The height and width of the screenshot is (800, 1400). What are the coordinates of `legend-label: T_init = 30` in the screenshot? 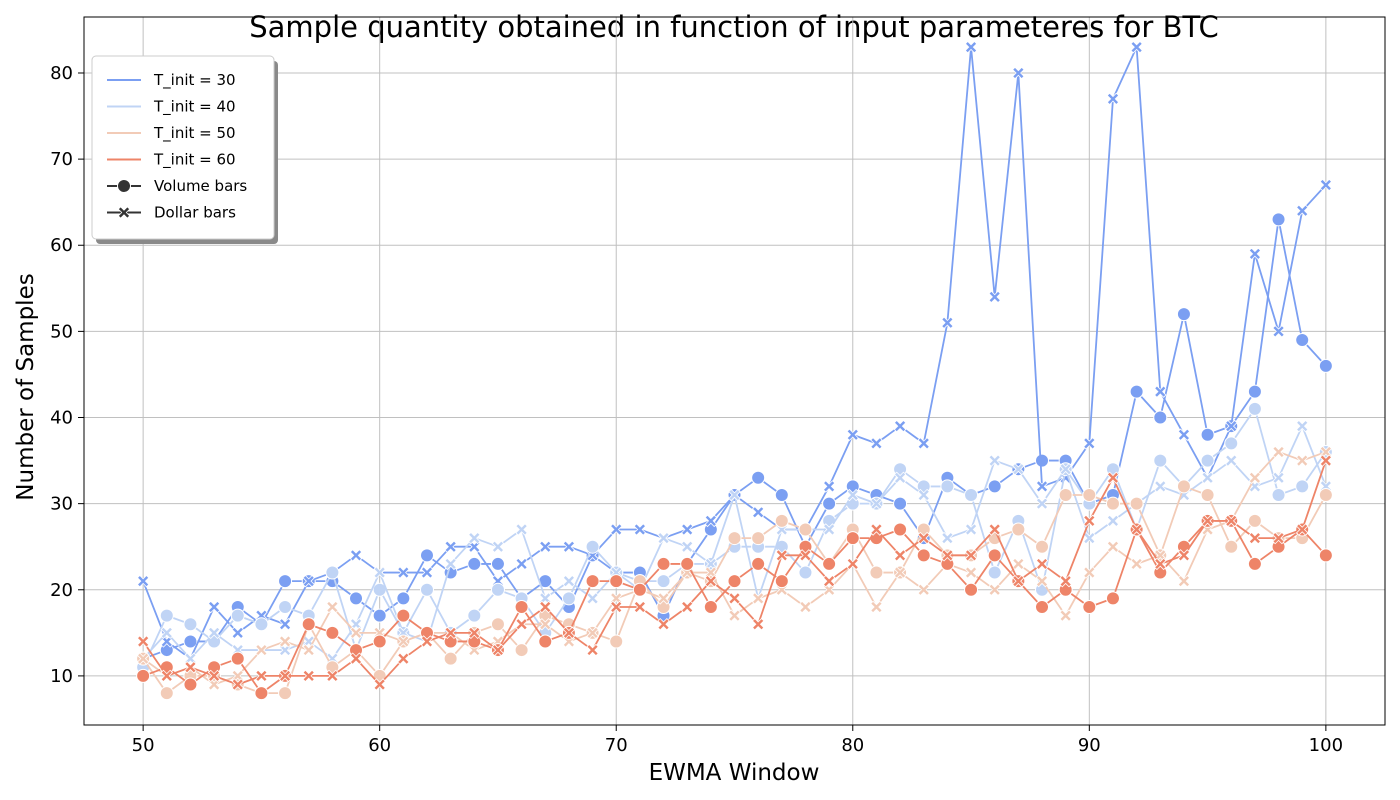 It's located at (194, 80).